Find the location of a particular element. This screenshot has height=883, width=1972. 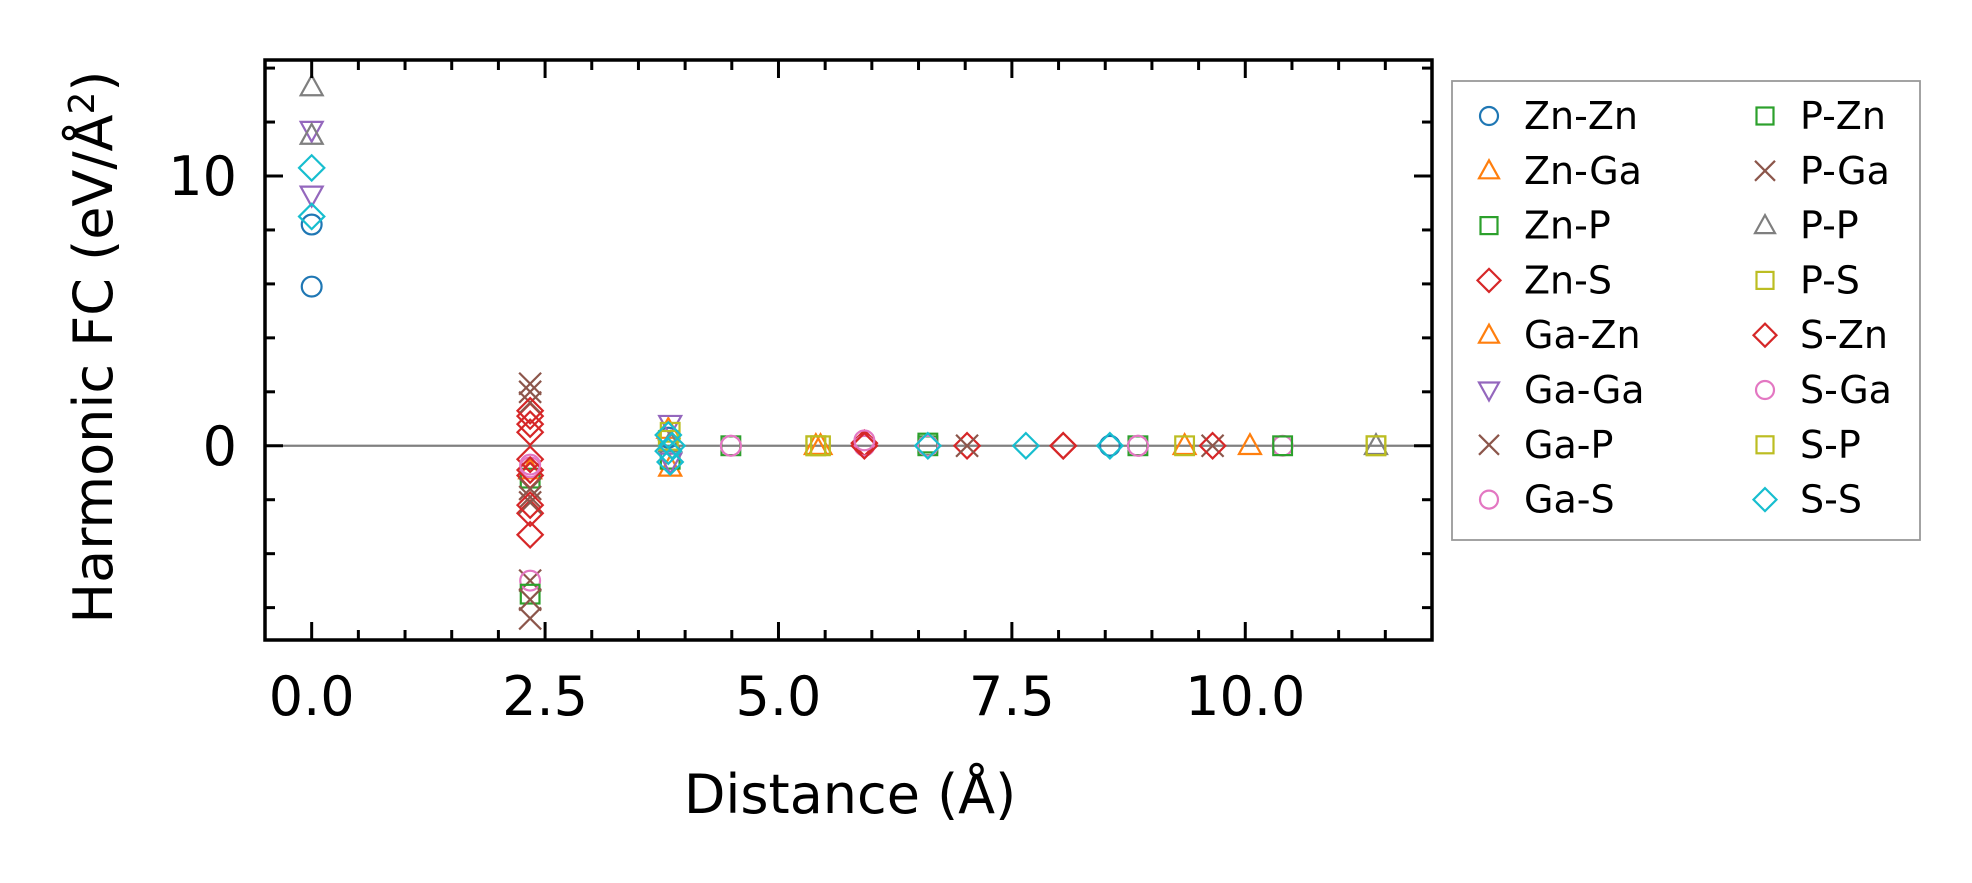

y-axis-label: Harmonic FC (eV/Å2) is located at coordinates (93, 347).